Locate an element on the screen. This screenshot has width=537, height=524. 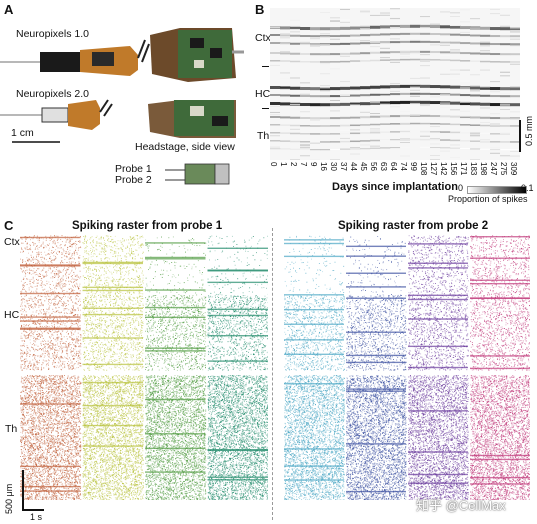
unit-band is located at coordinates (50, 264).